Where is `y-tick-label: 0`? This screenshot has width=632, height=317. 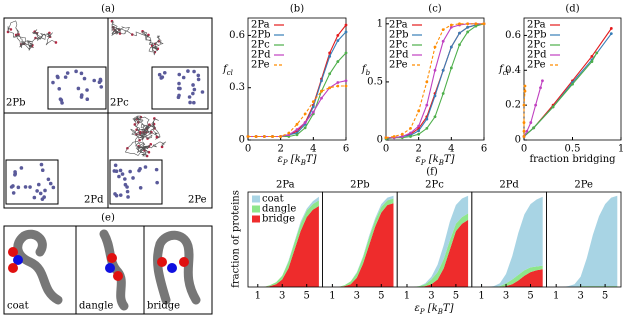 y-tick-label: 0 is located at coordinates (242, 140).